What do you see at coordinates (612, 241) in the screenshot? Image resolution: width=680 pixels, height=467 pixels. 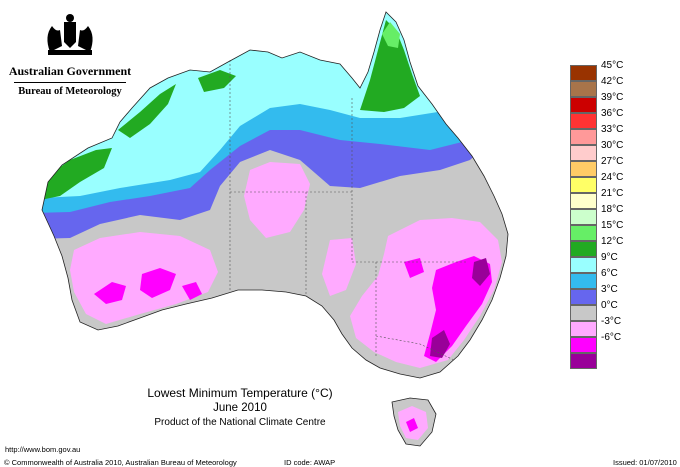 I see `legend-label: 12°C` at bounding box center [612, 241].